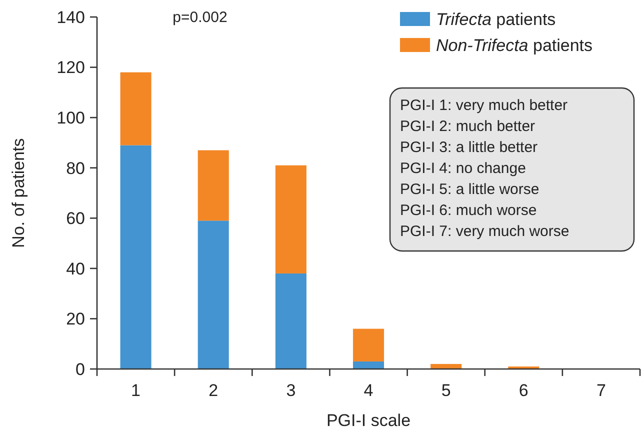  What do you see at coordinates (75, 168) in the screenshot?
I see `y-tick-label: 80` at bounding box center [75, 168].